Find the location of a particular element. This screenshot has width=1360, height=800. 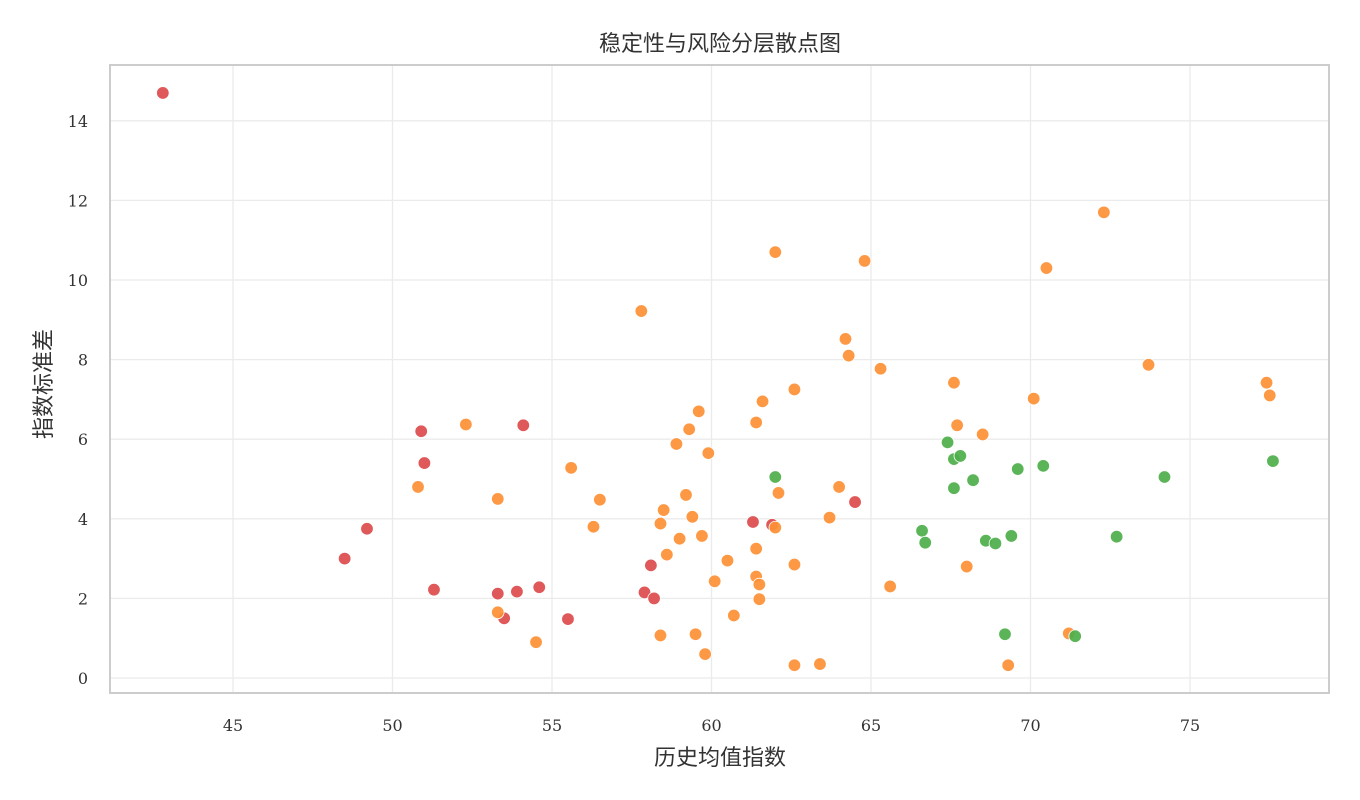

x-tick-label: 65 is located at coordinates (871, 725).